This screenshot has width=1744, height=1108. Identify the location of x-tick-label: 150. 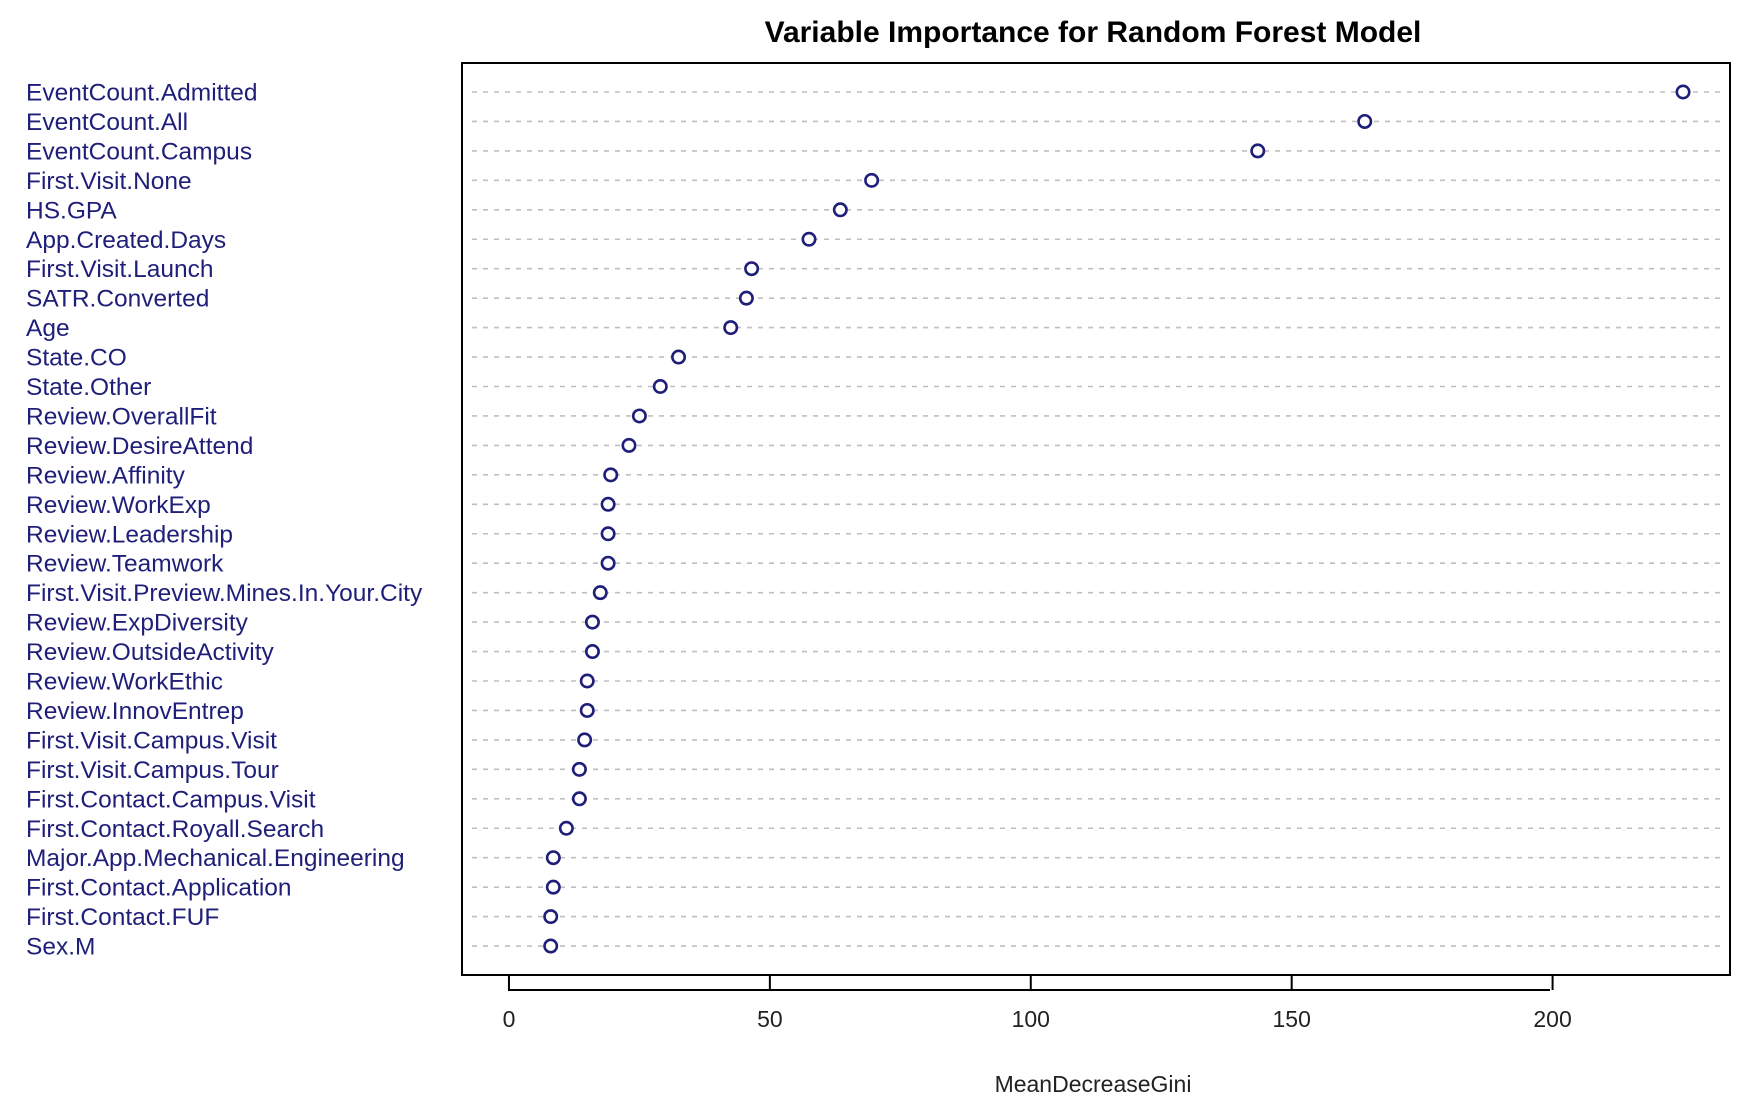
(1291, 1019).